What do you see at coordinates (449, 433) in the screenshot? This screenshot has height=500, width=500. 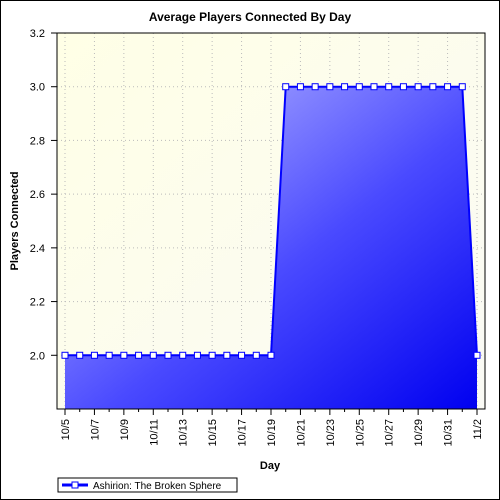 I see `x-tick-label: 10/31` at bounding box center [449, 433].